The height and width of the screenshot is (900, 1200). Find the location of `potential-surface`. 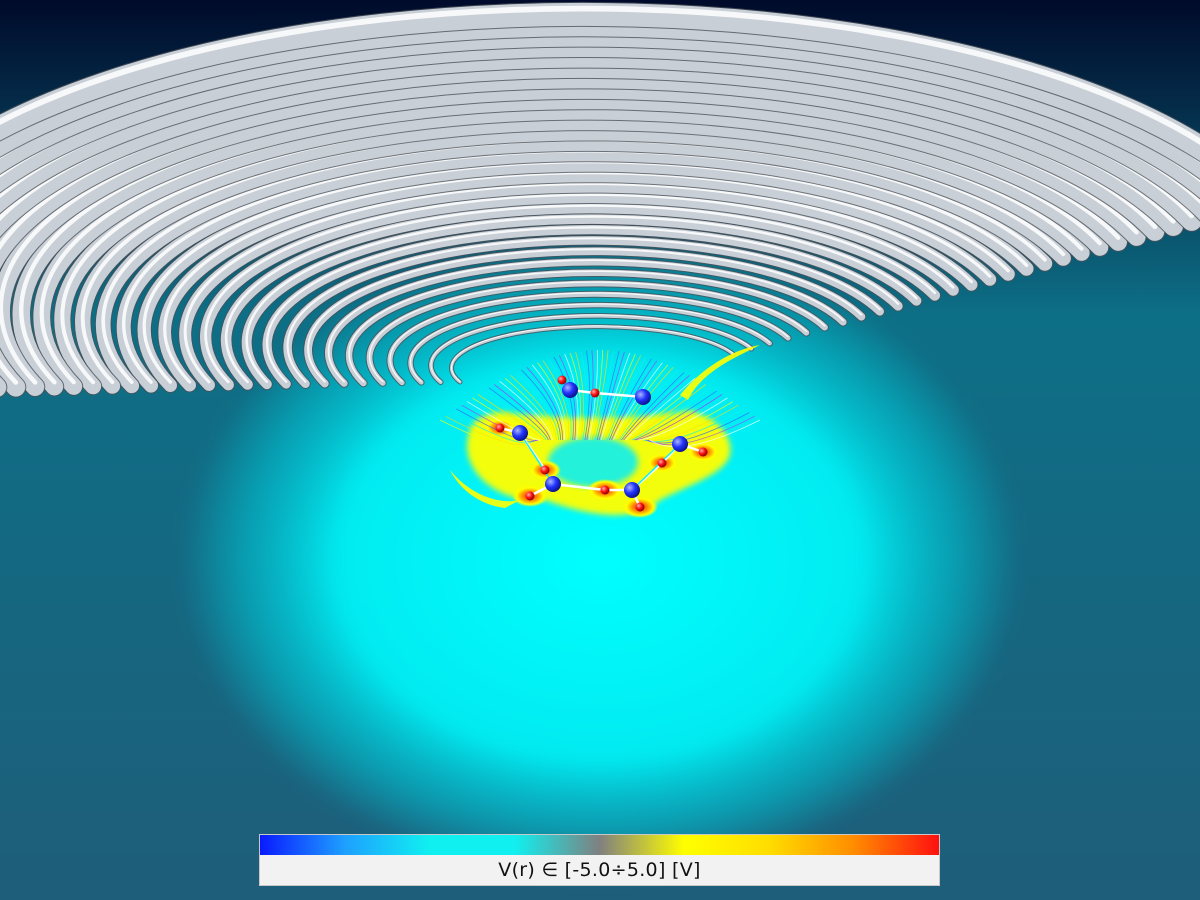

potential-surface is located at coordinates (605, 431).